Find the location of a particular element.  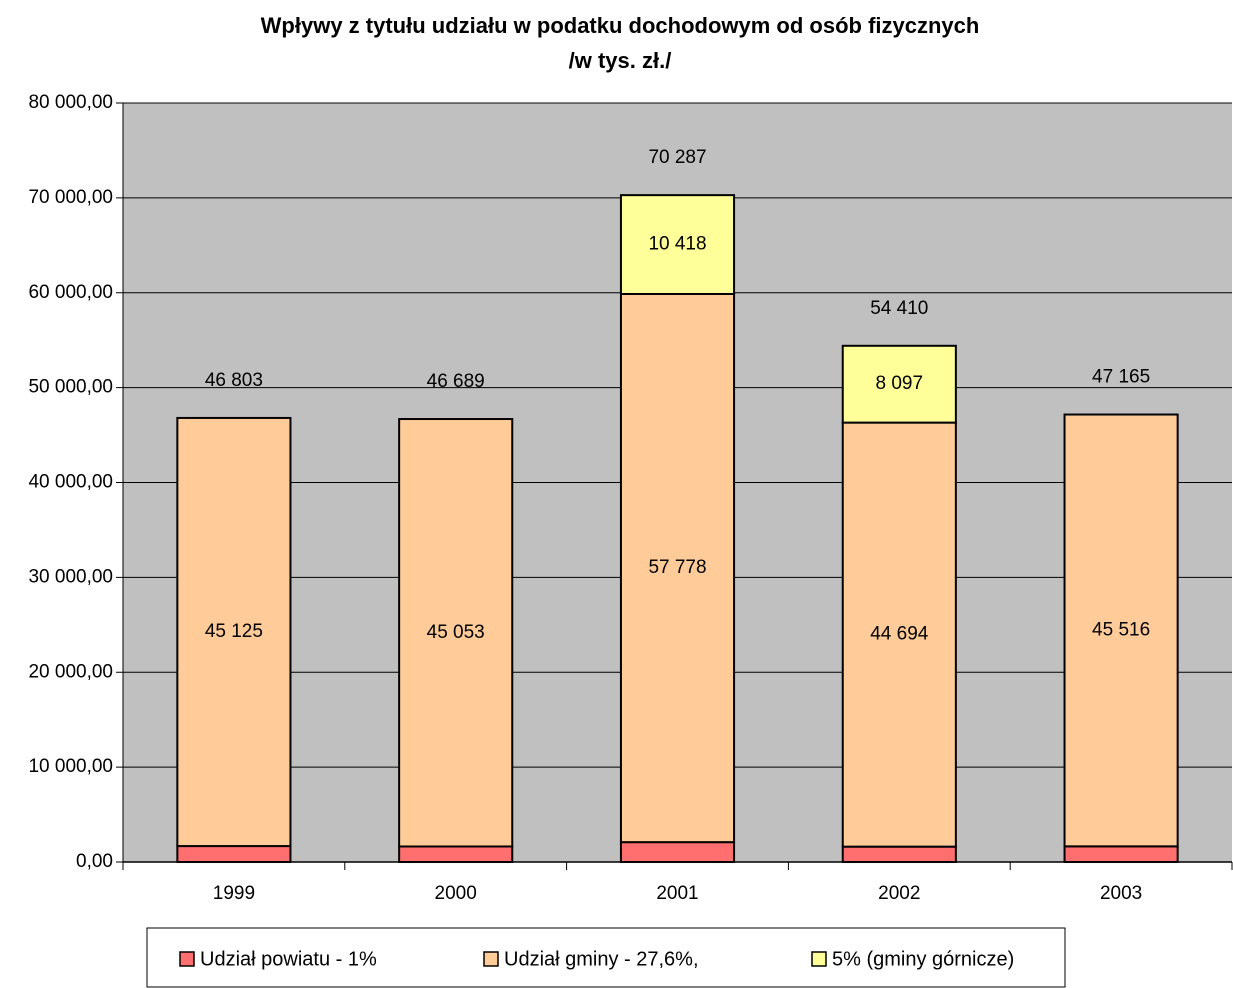

data-label: 57 778 is located at coordinates (677, 567).